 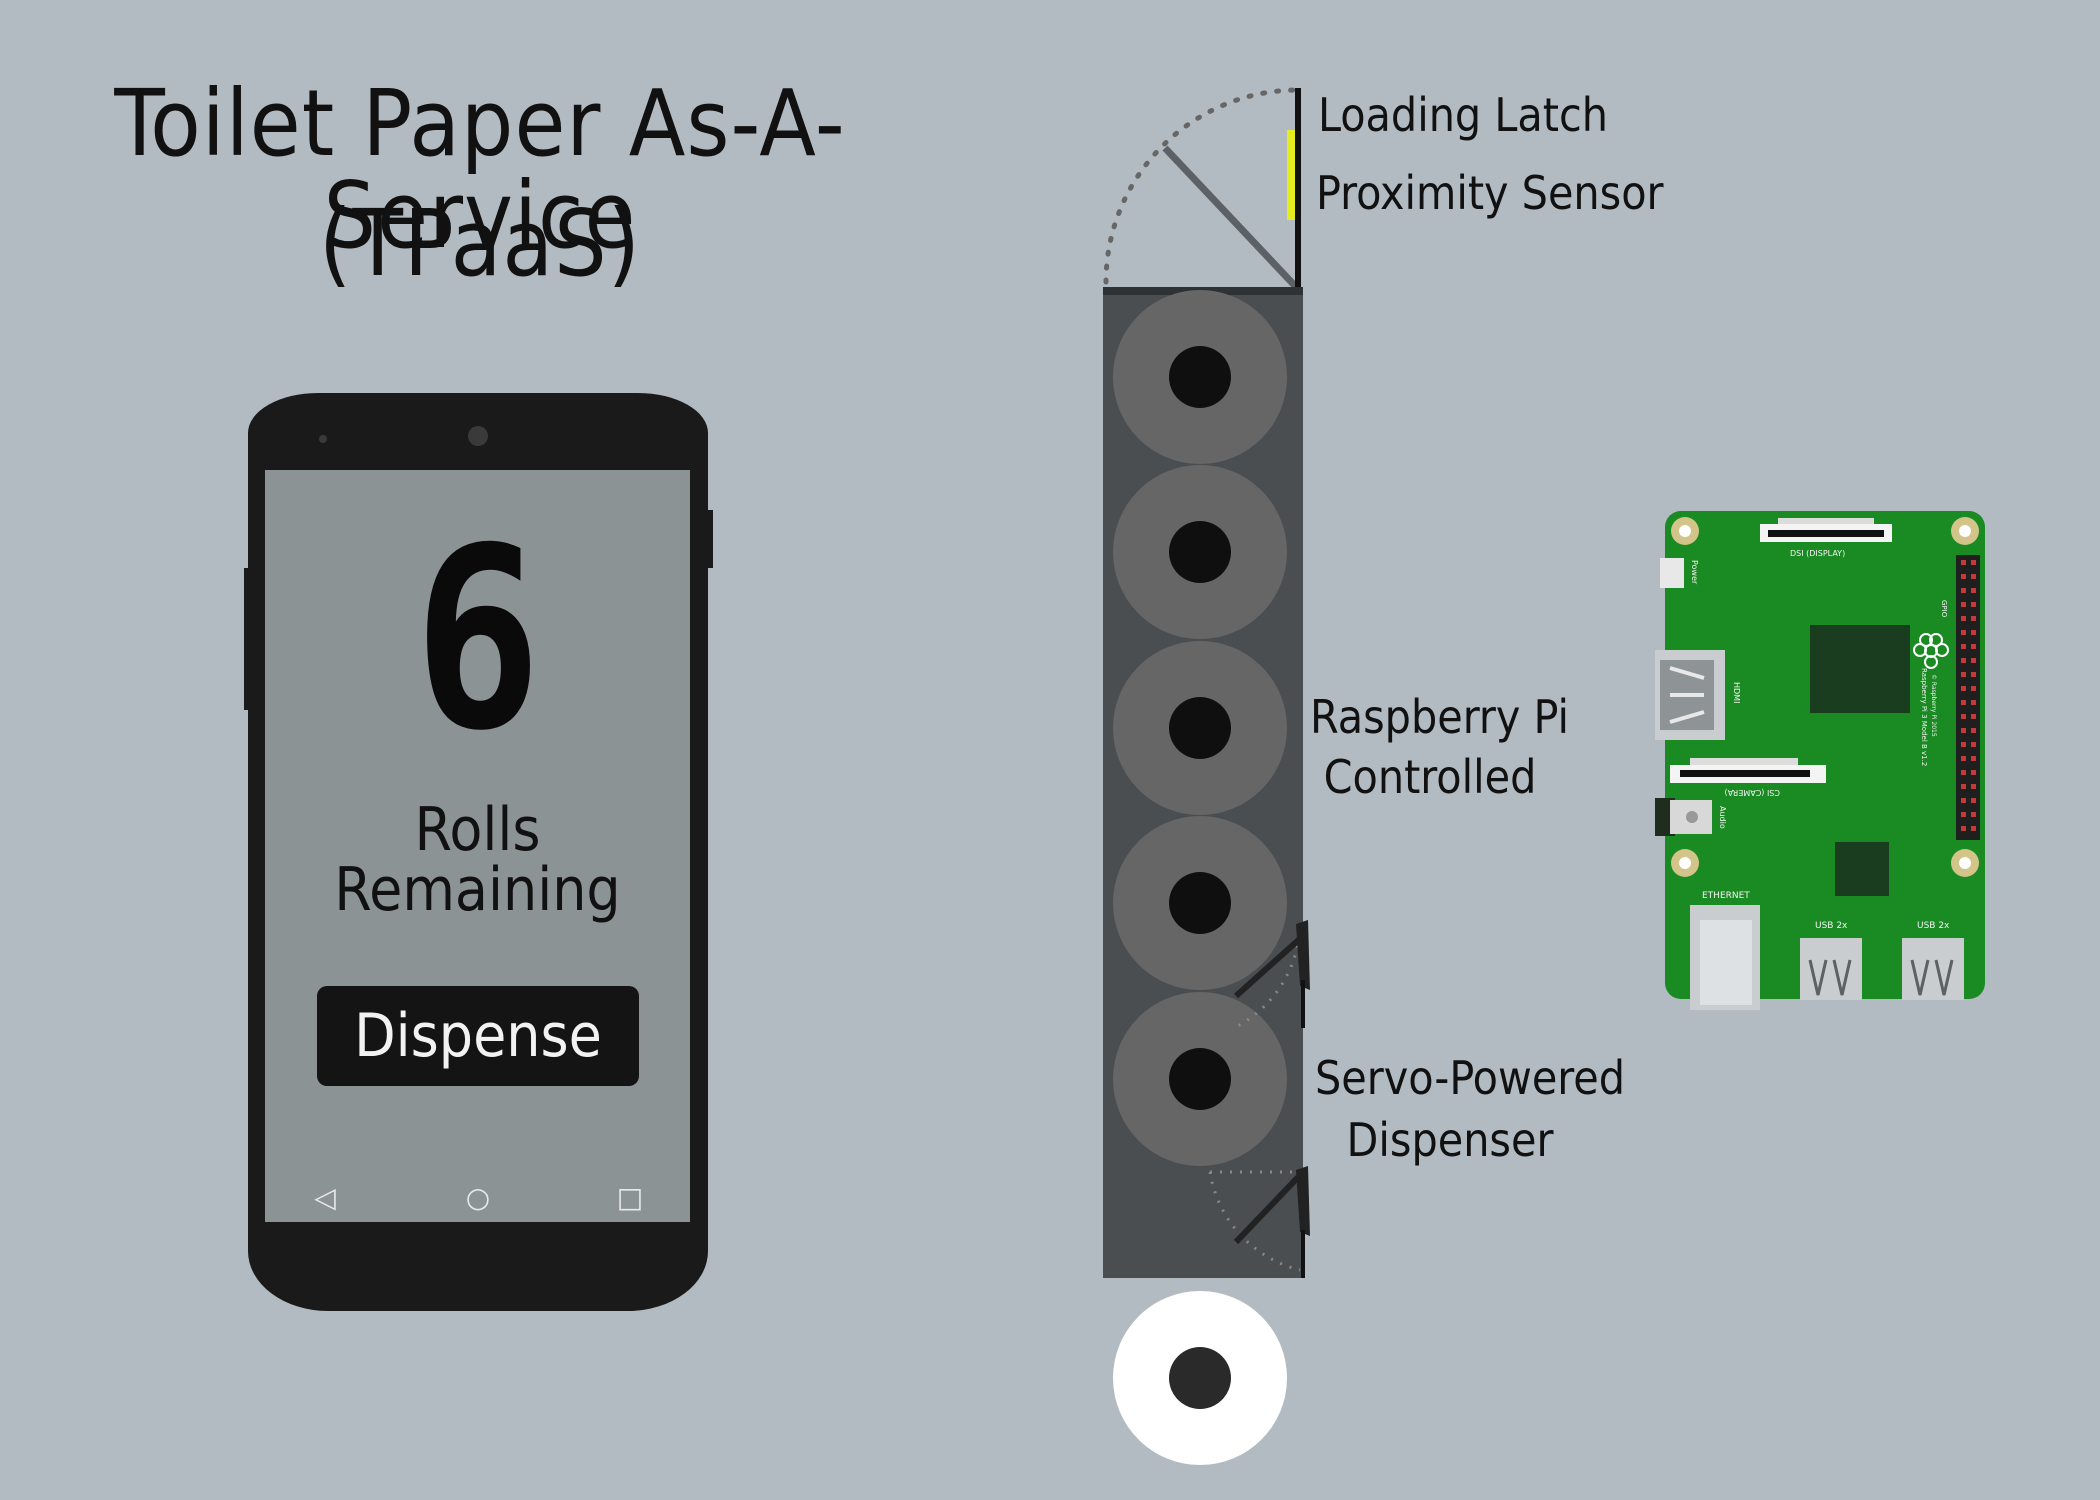 What do you see at coordinates (708, 539) in the screenshot?
I see `phone-side-button-right` at bounding box center [708, 539].